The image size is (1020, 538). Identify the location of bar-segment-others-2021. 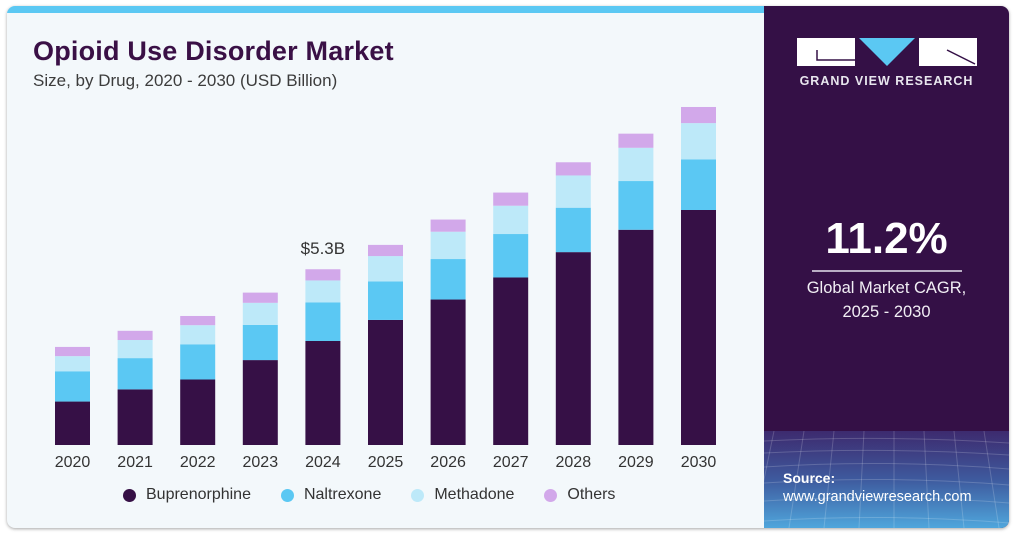
(135, 335).